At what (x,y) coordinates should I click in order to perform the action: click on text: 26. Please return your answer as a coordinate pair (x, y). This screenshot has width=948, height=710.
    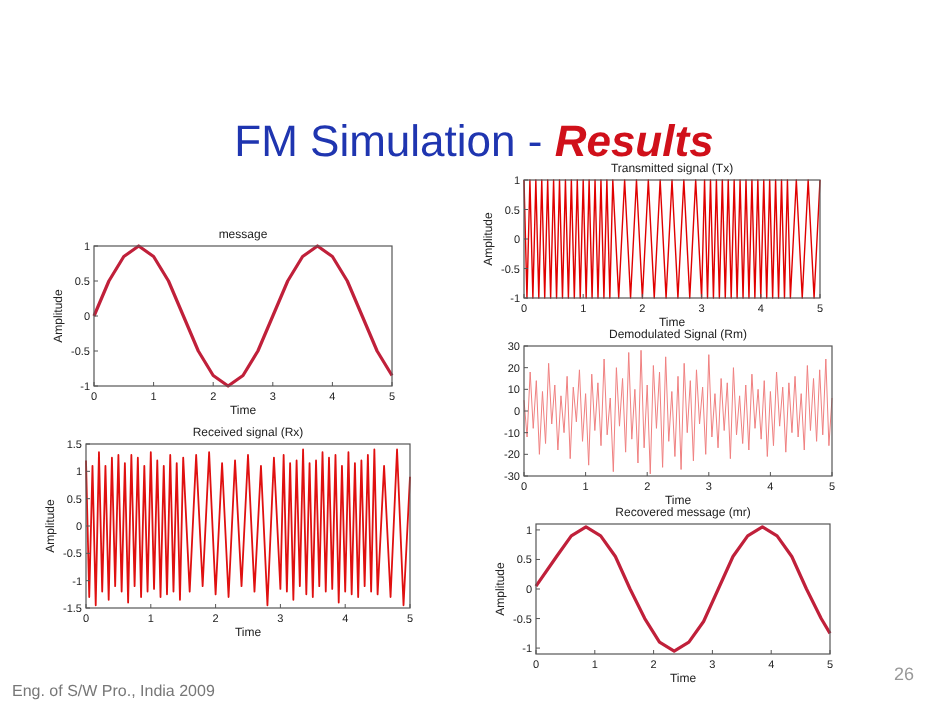
    Looking at the image, I should click on (904, 674).